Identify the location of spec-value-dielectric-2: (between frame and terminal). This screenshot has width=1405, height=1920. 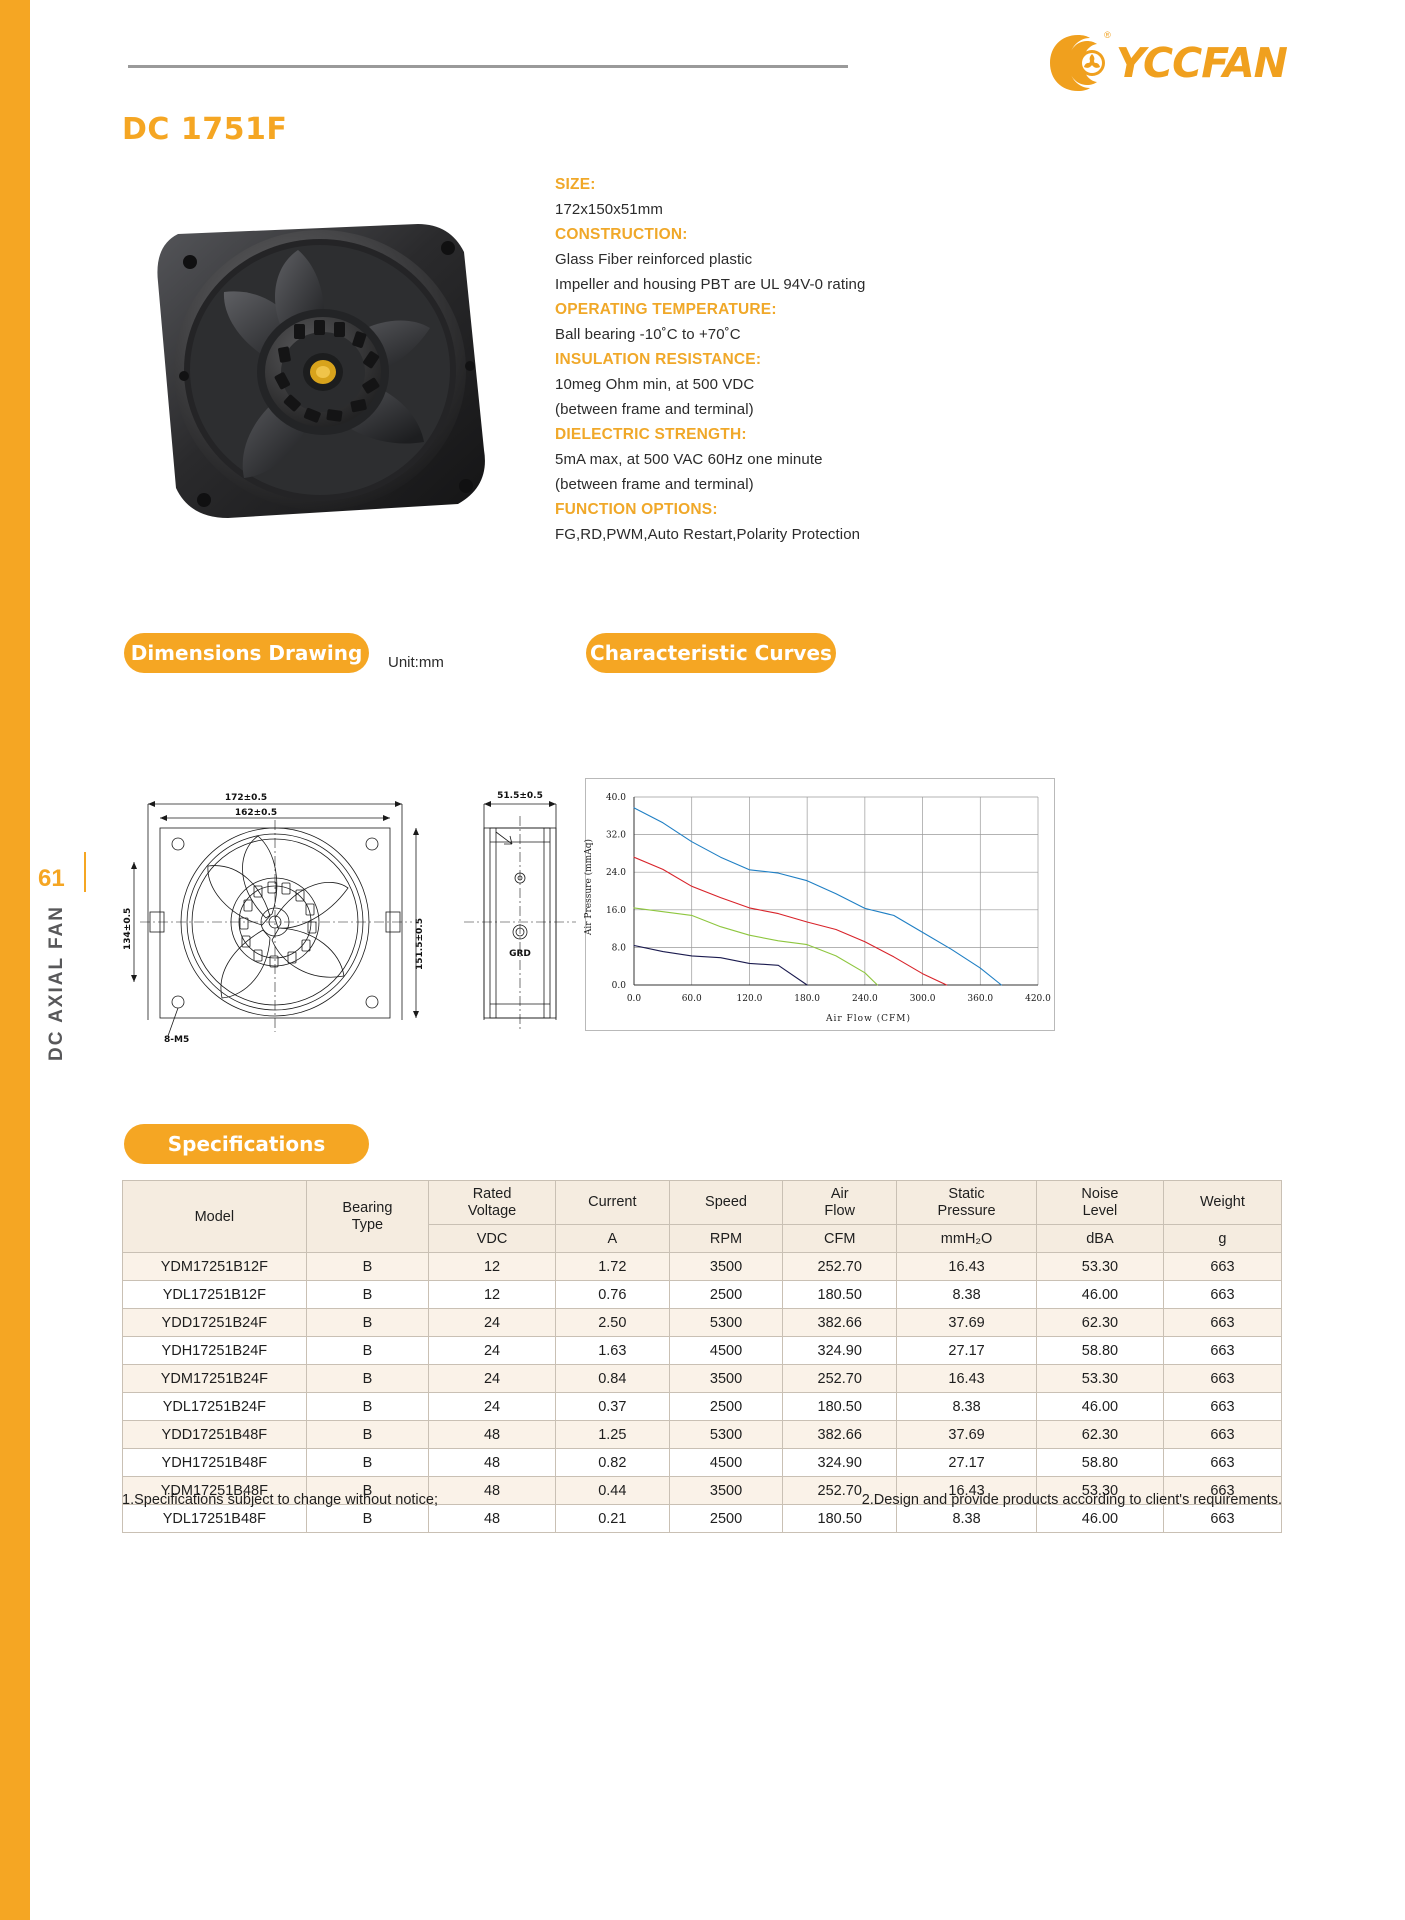
(654, 484).